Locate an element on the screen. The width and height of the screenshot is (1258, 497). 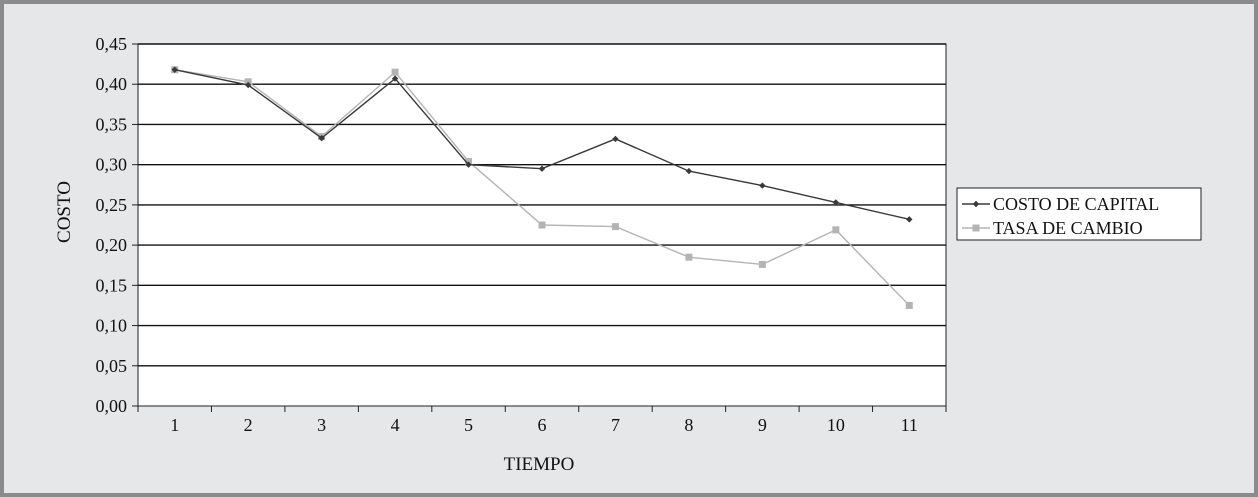
legend: COSTO DE CAPITAL TASA DE CAMBIO is located at coordinates (1079, 214).